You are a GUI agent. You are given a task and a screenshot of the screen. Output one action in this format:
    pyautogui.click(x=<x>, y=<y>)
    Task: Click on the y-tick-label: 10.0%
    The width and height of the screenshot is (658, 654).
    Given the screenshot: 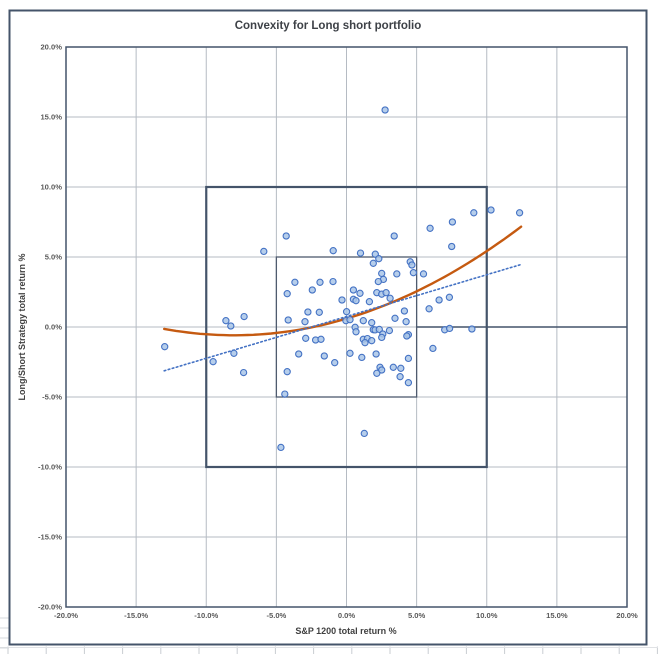 What is the action you would take?
    pyautogui.click(x=51, y=187)
    